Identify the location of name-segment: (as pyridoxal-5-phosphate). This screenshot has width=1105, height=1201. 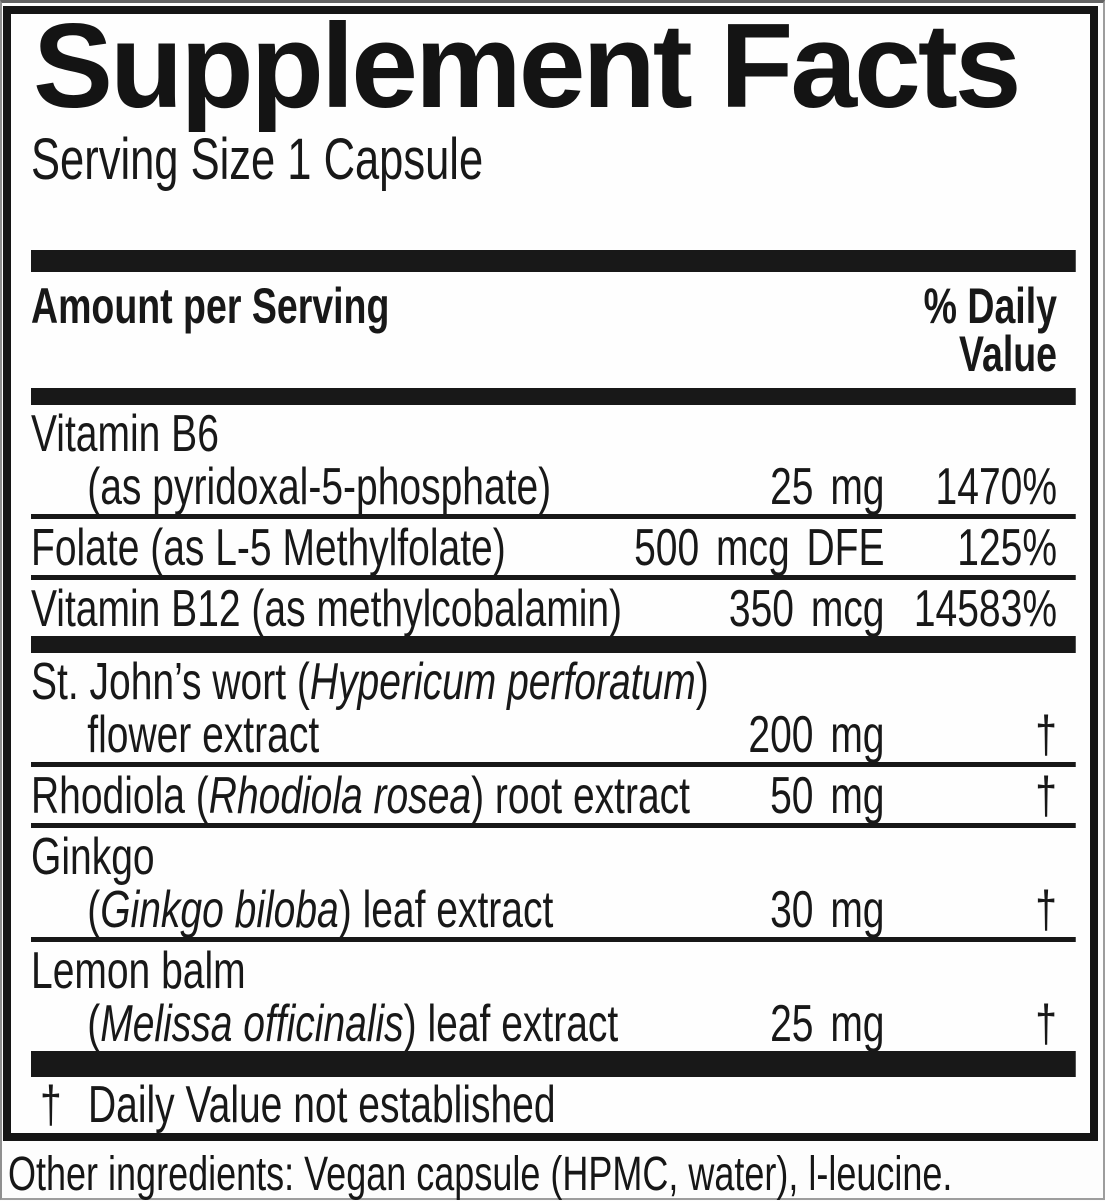
(319, 487).